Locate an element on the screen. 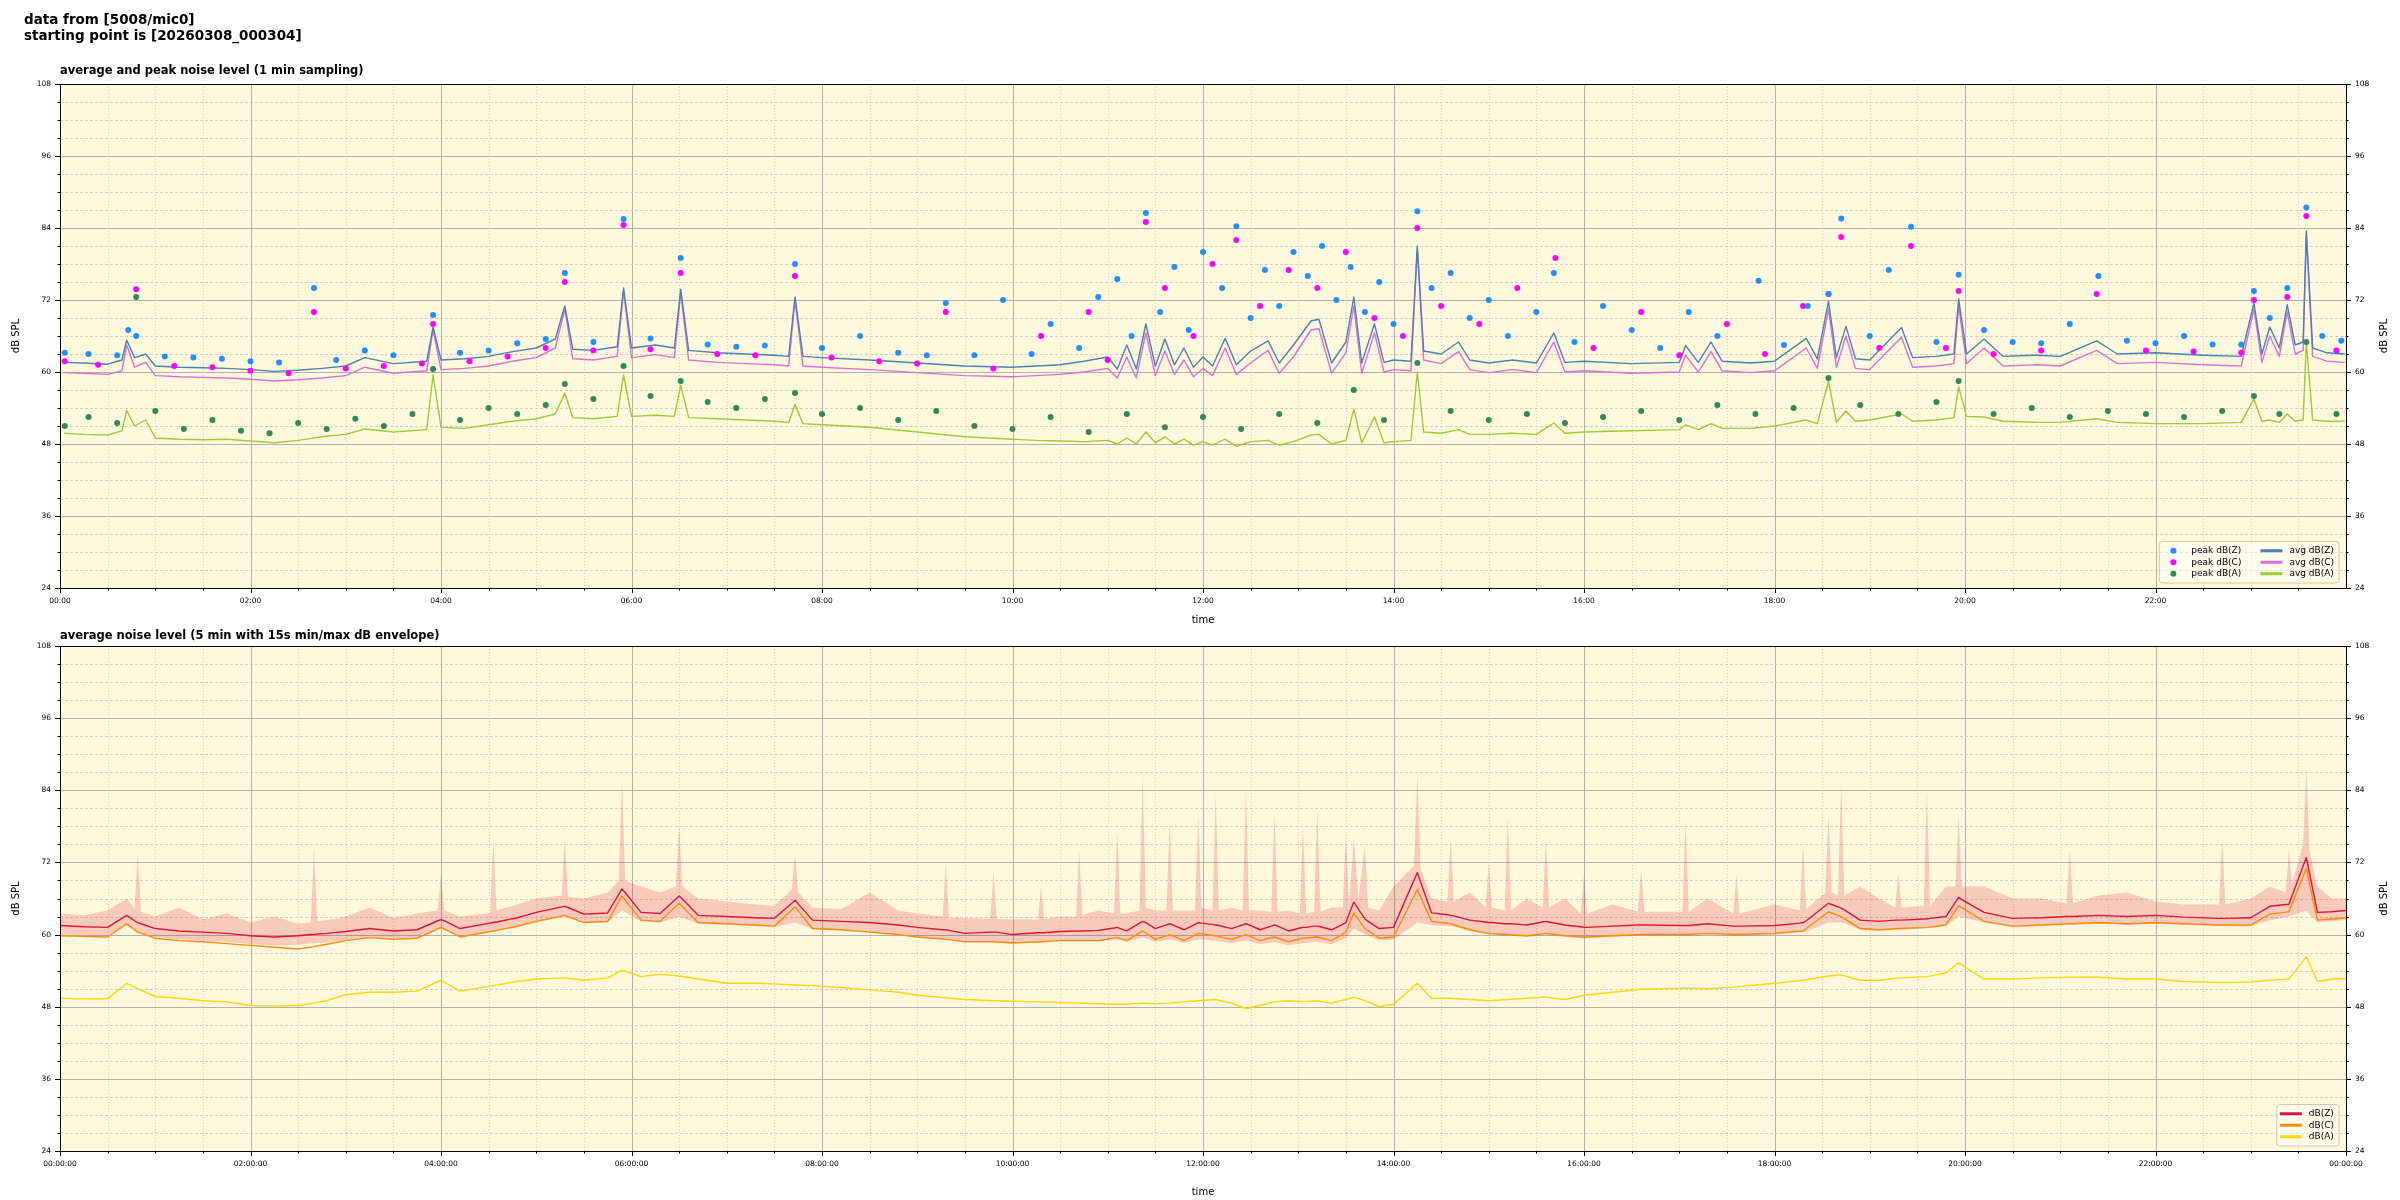 The image size is (2400, 1200). legend-label: avg dB(Z) is located at coordinates (2311, 550).